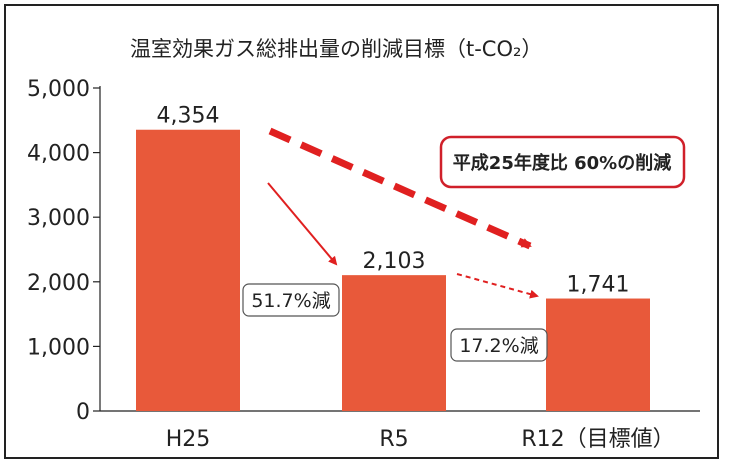 This screenshot has height=473, width=729. I want to click on y-tick-label: 1,000, so click(58, 347).